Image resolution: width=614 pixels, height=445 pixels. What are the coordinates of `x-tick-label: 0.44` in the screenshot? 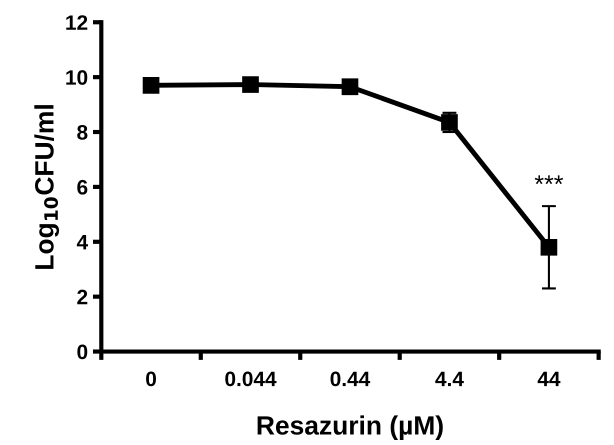 It's located at (350, 379).